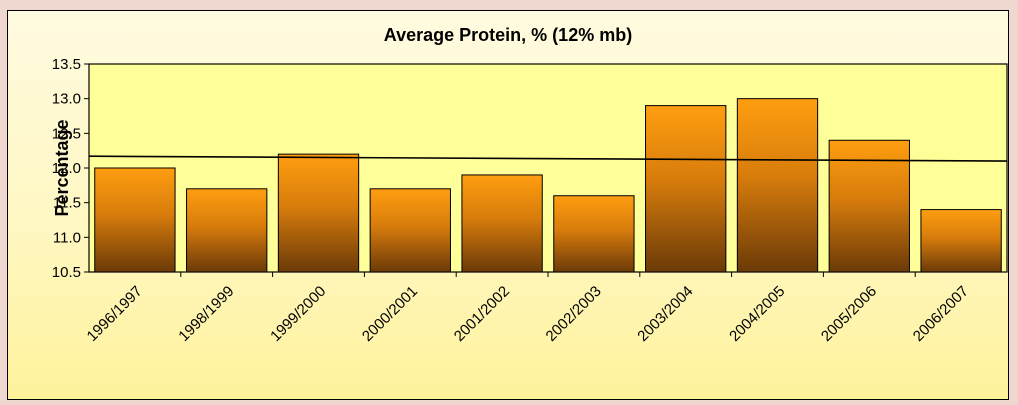 The height and width of the screenshot is (405, 1018). I want to click on y-tick-label: 12.5, so click(66, 133).